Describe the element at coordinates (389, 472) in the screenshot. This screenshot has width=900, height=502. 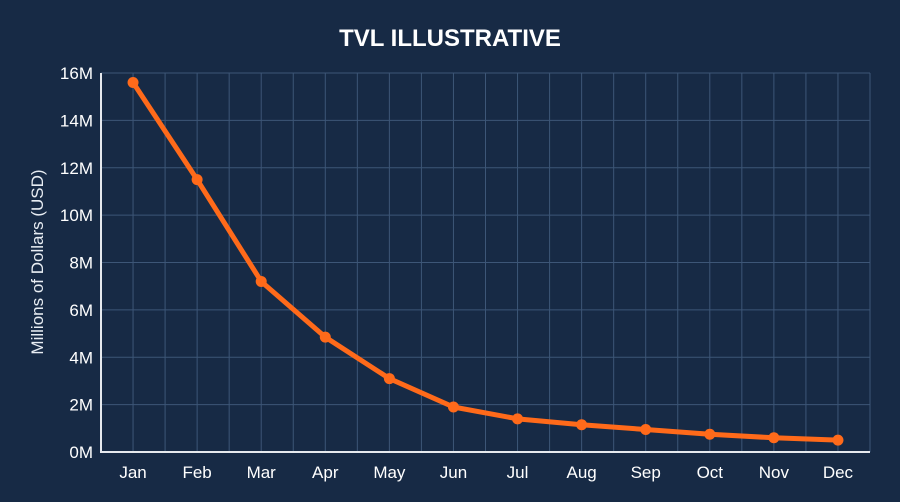
I see `x-tick-label: May` at that location.